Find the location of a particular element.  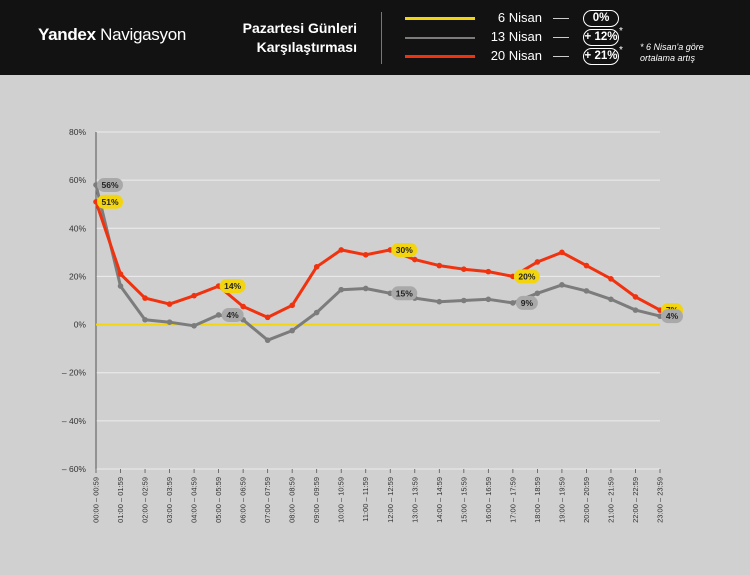

y-tick-label: 20% is located at coordinates (77, 276).